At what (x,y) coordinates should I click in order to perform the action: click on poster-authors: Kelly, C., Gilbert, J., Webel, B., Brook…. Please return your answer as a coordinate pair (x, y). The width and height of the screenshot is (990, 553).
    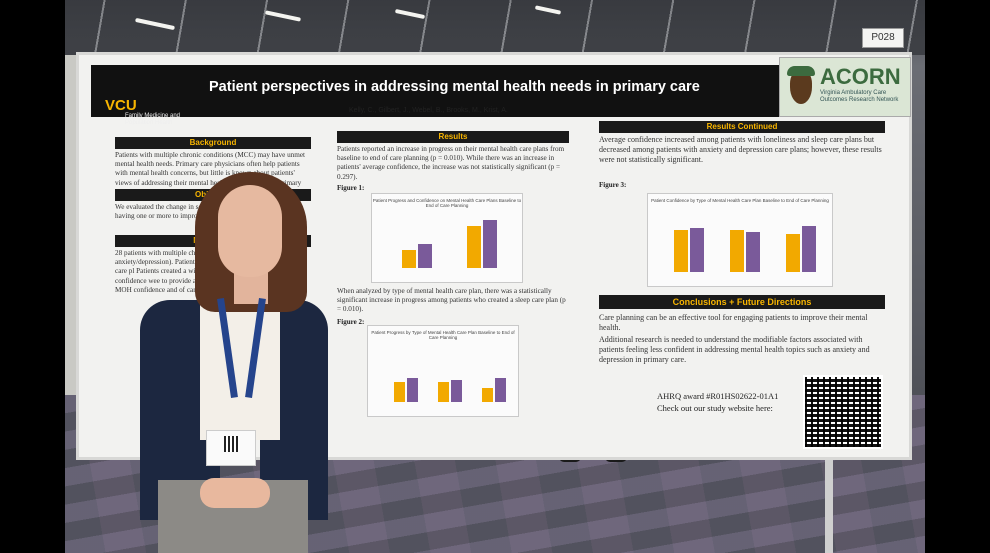
    Looking at the image, I should click on (428, 110).